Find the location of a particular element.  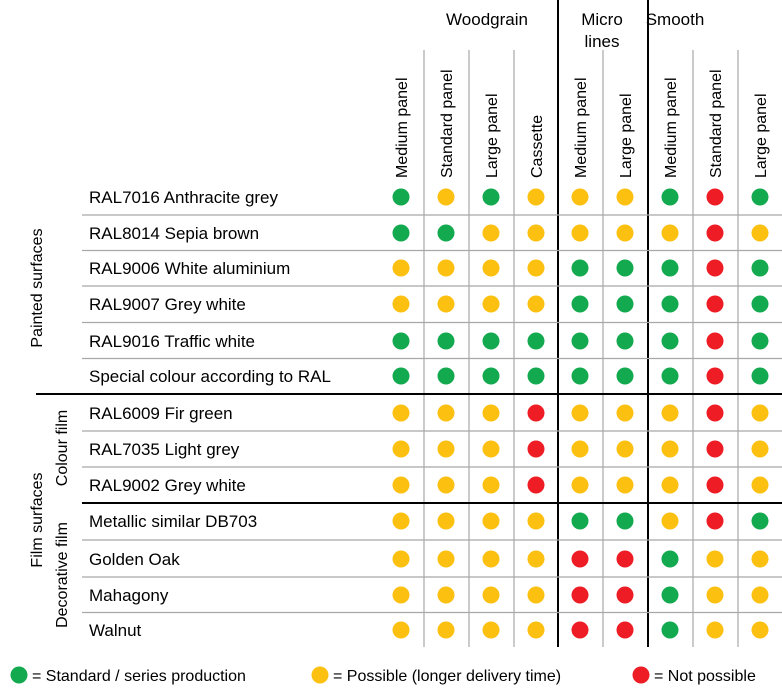

row-label: RAL9016 Traffic white is located at coordinates (172, 341).